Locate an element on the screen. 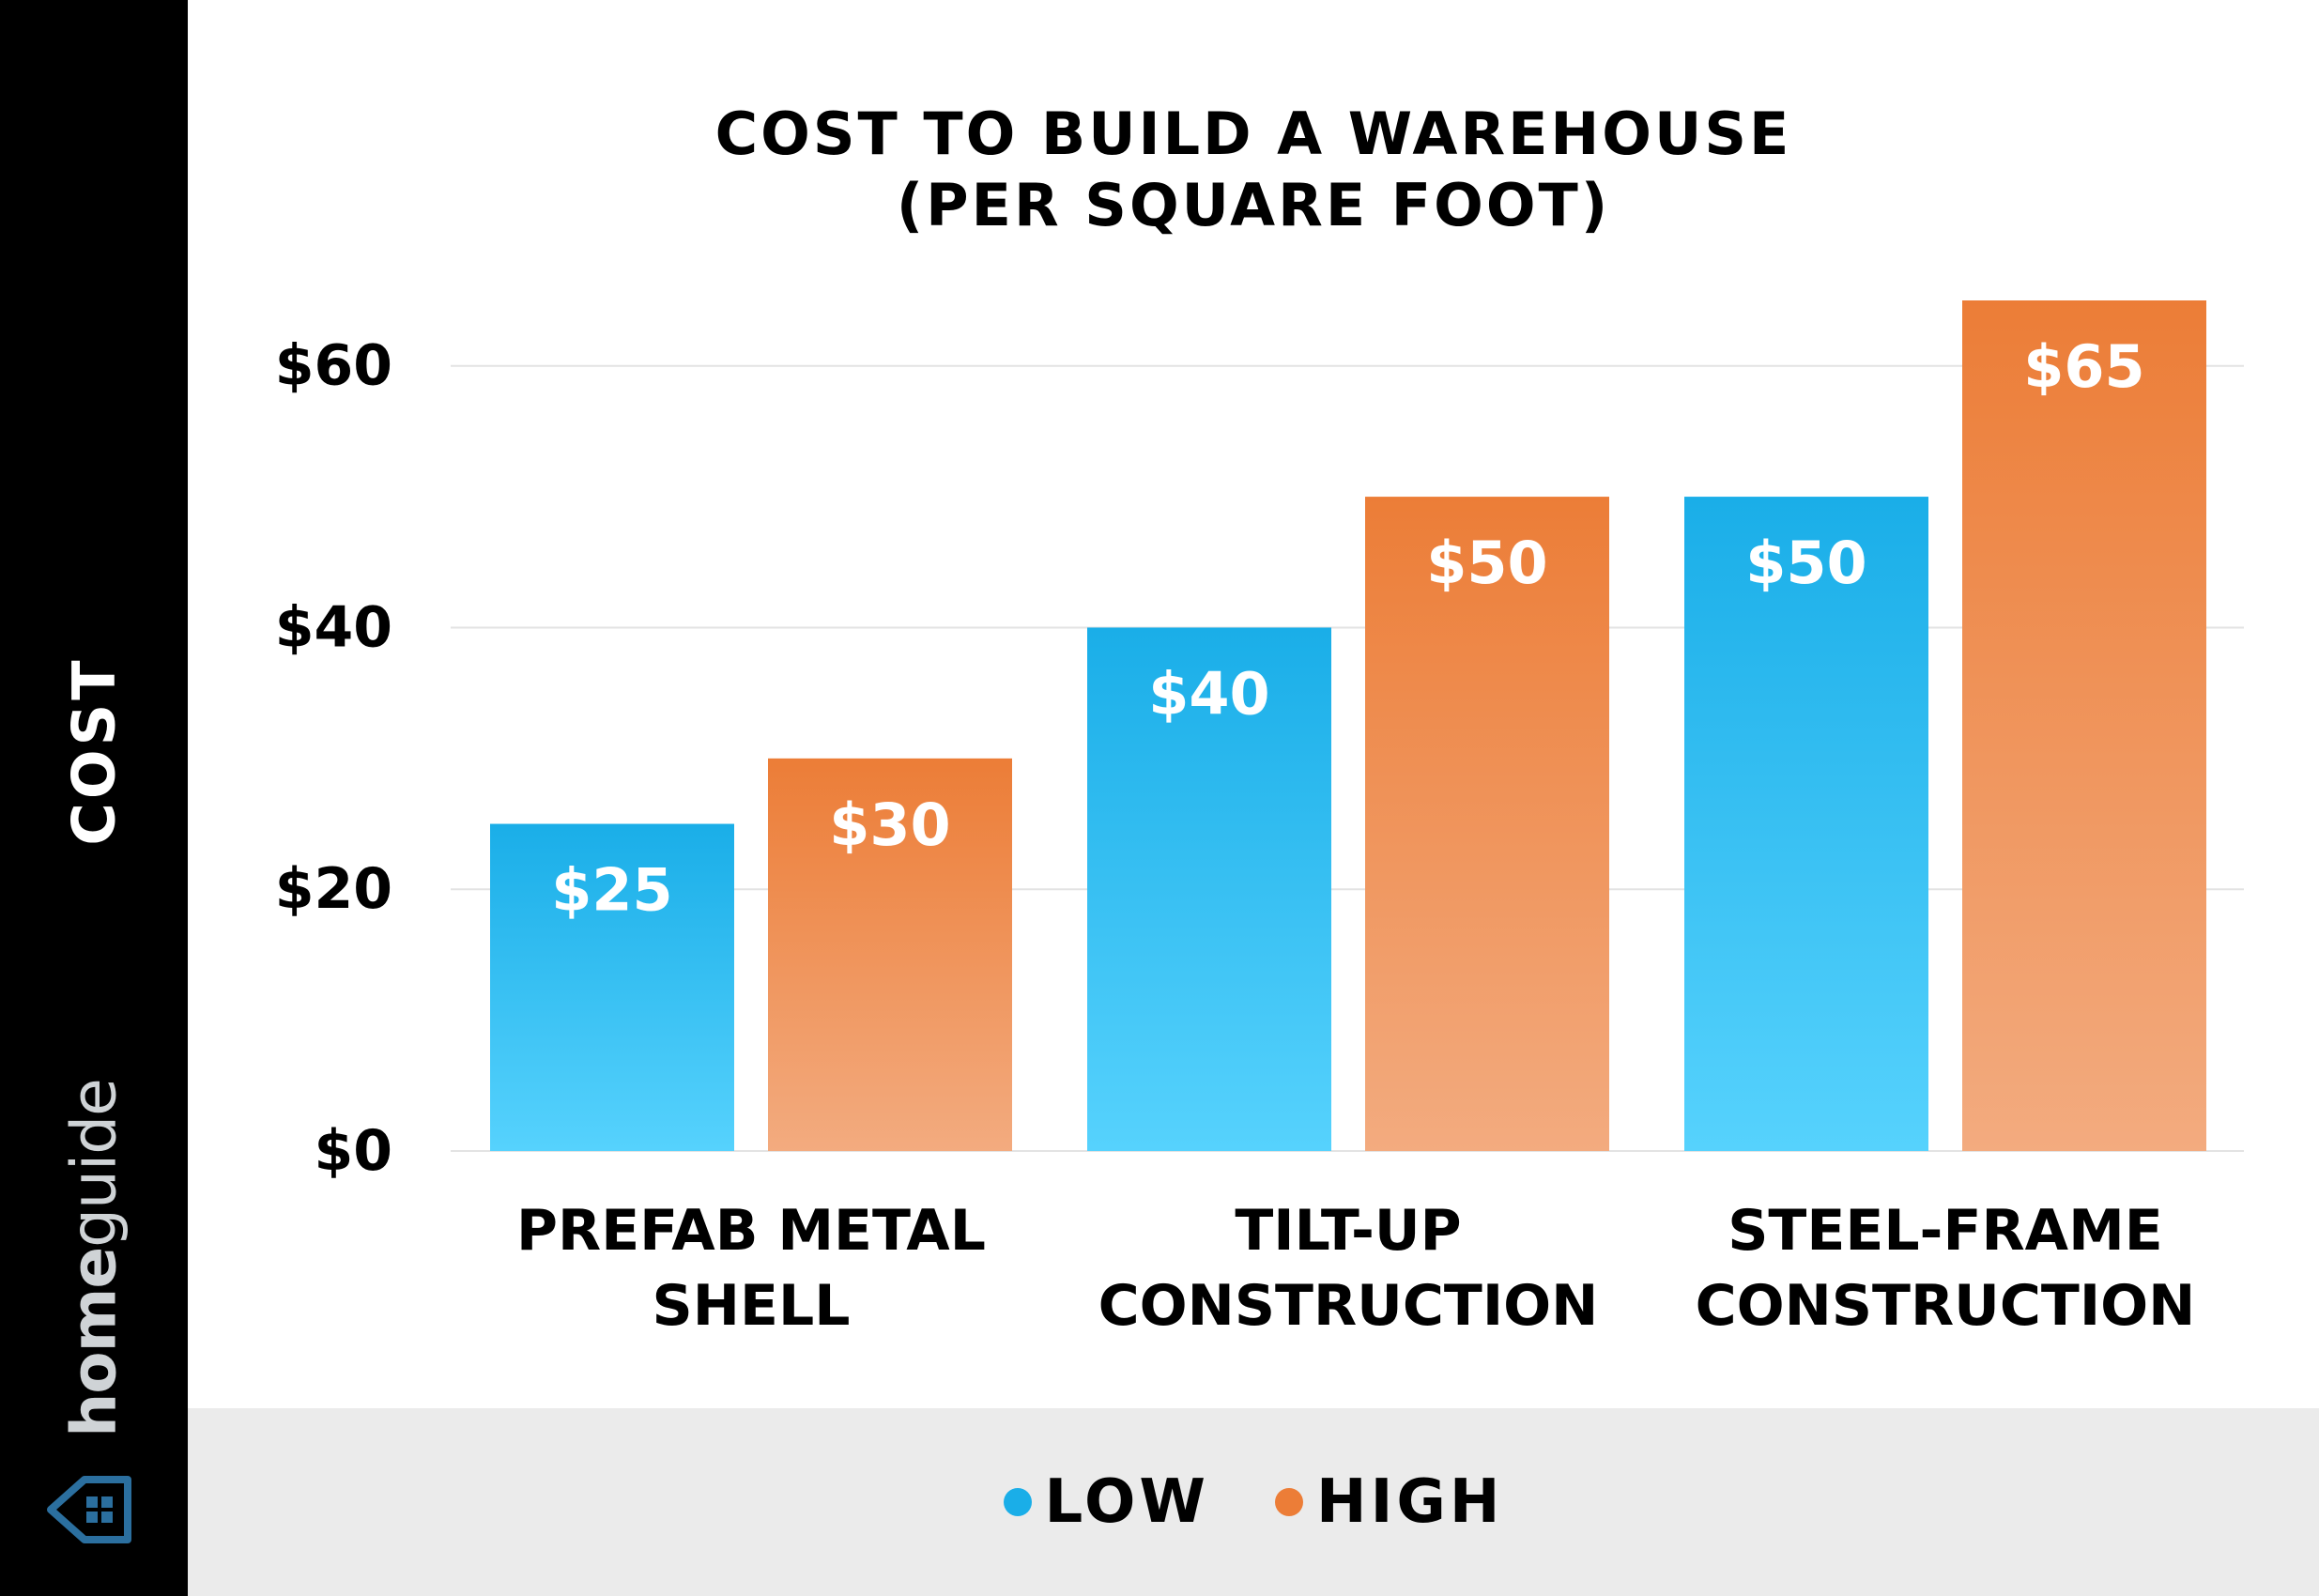 The width and height of the screenshot is (2319, 1596). legend-item-high: HIGH is located at coordinates (1389, 1502).